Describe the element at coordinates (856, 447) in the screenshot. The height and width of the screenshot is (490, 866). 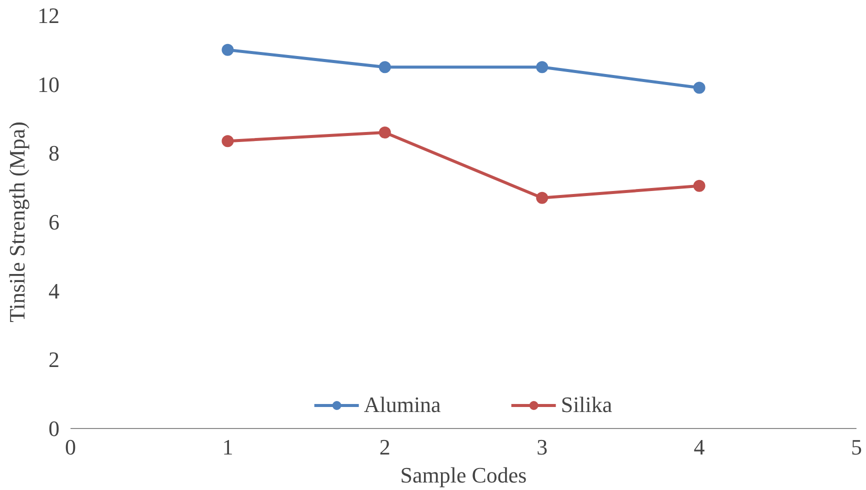
I see `x-tick-label: 5` at that location.